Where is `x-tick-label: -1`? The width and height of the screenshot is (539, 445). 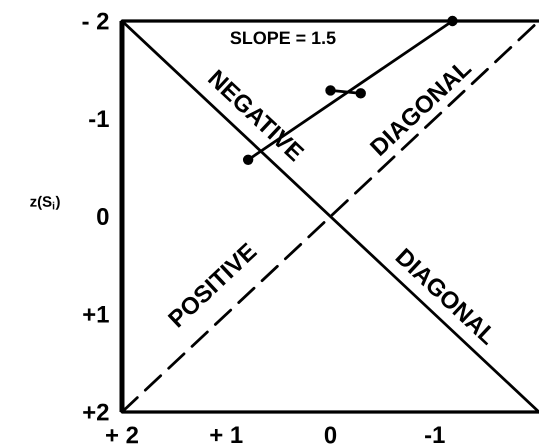
x-tick-label: -1 is located at coordinates (435, 434).